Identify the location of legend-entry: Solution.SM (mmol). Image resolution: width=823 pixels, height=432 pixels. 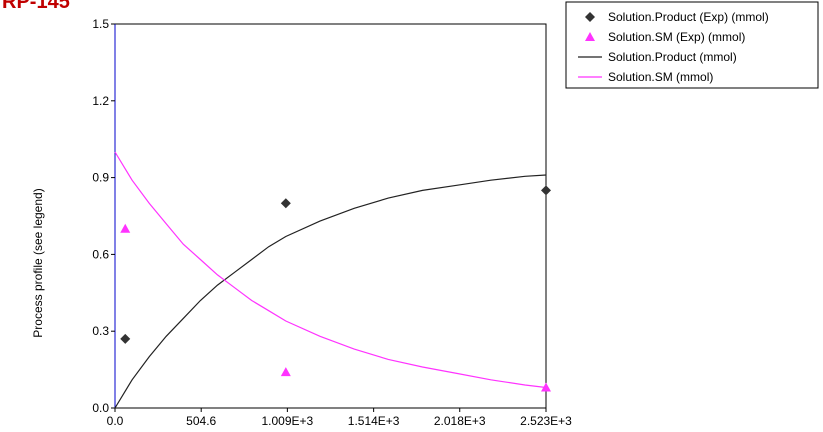
(660, 77).